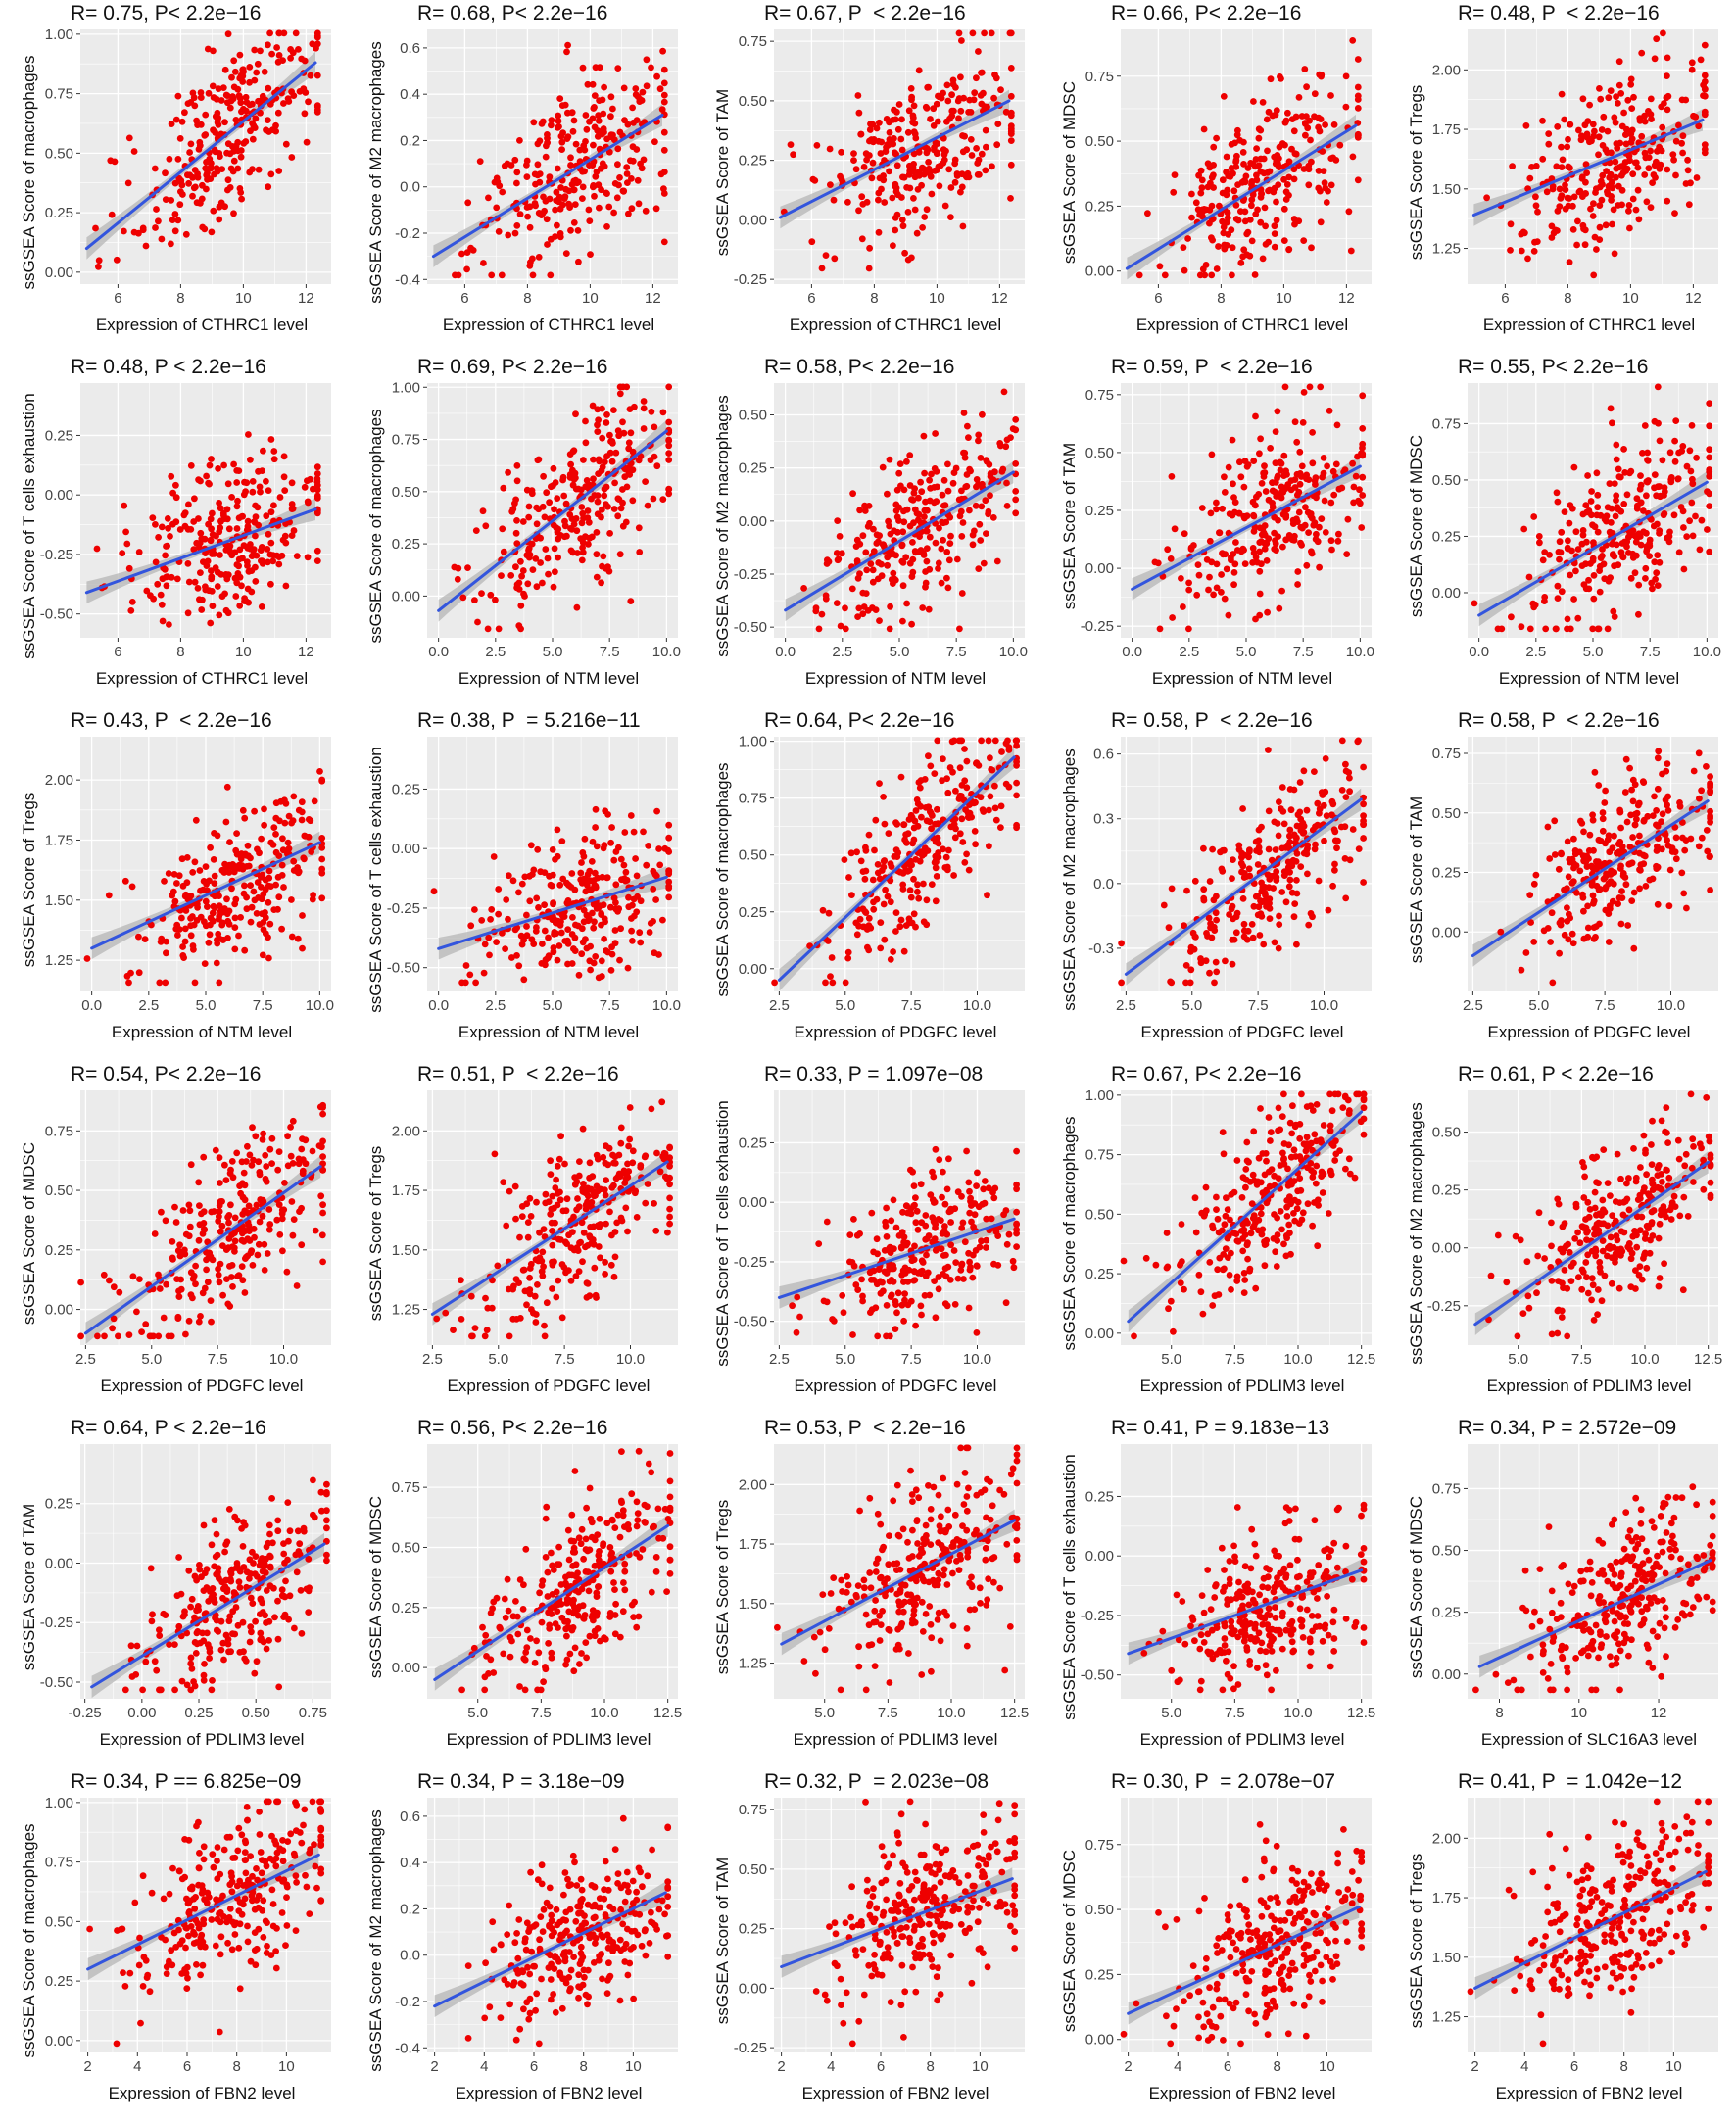 The height and width of the screenshot is (2123, 1736). I want to click on points-layer, so click(562, 508).